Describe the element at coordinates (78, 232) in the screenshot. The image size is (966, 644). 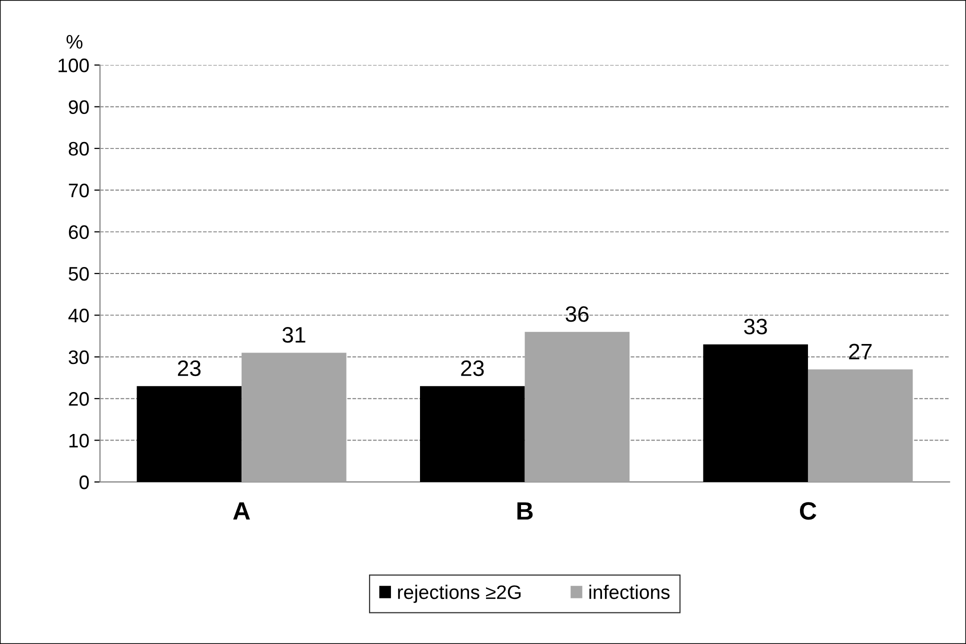
I see `y-tick-label: 60` at that location.